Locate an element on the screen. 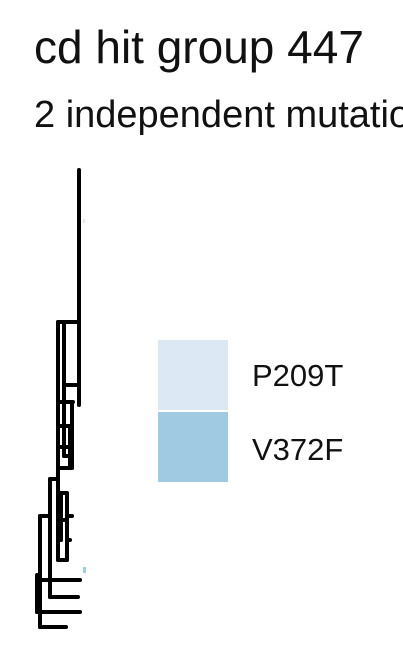 Image resolution: width=403 pixels, height=671 pixels. plot-title: cd hit group 447 is located at coordinates (199, 47).